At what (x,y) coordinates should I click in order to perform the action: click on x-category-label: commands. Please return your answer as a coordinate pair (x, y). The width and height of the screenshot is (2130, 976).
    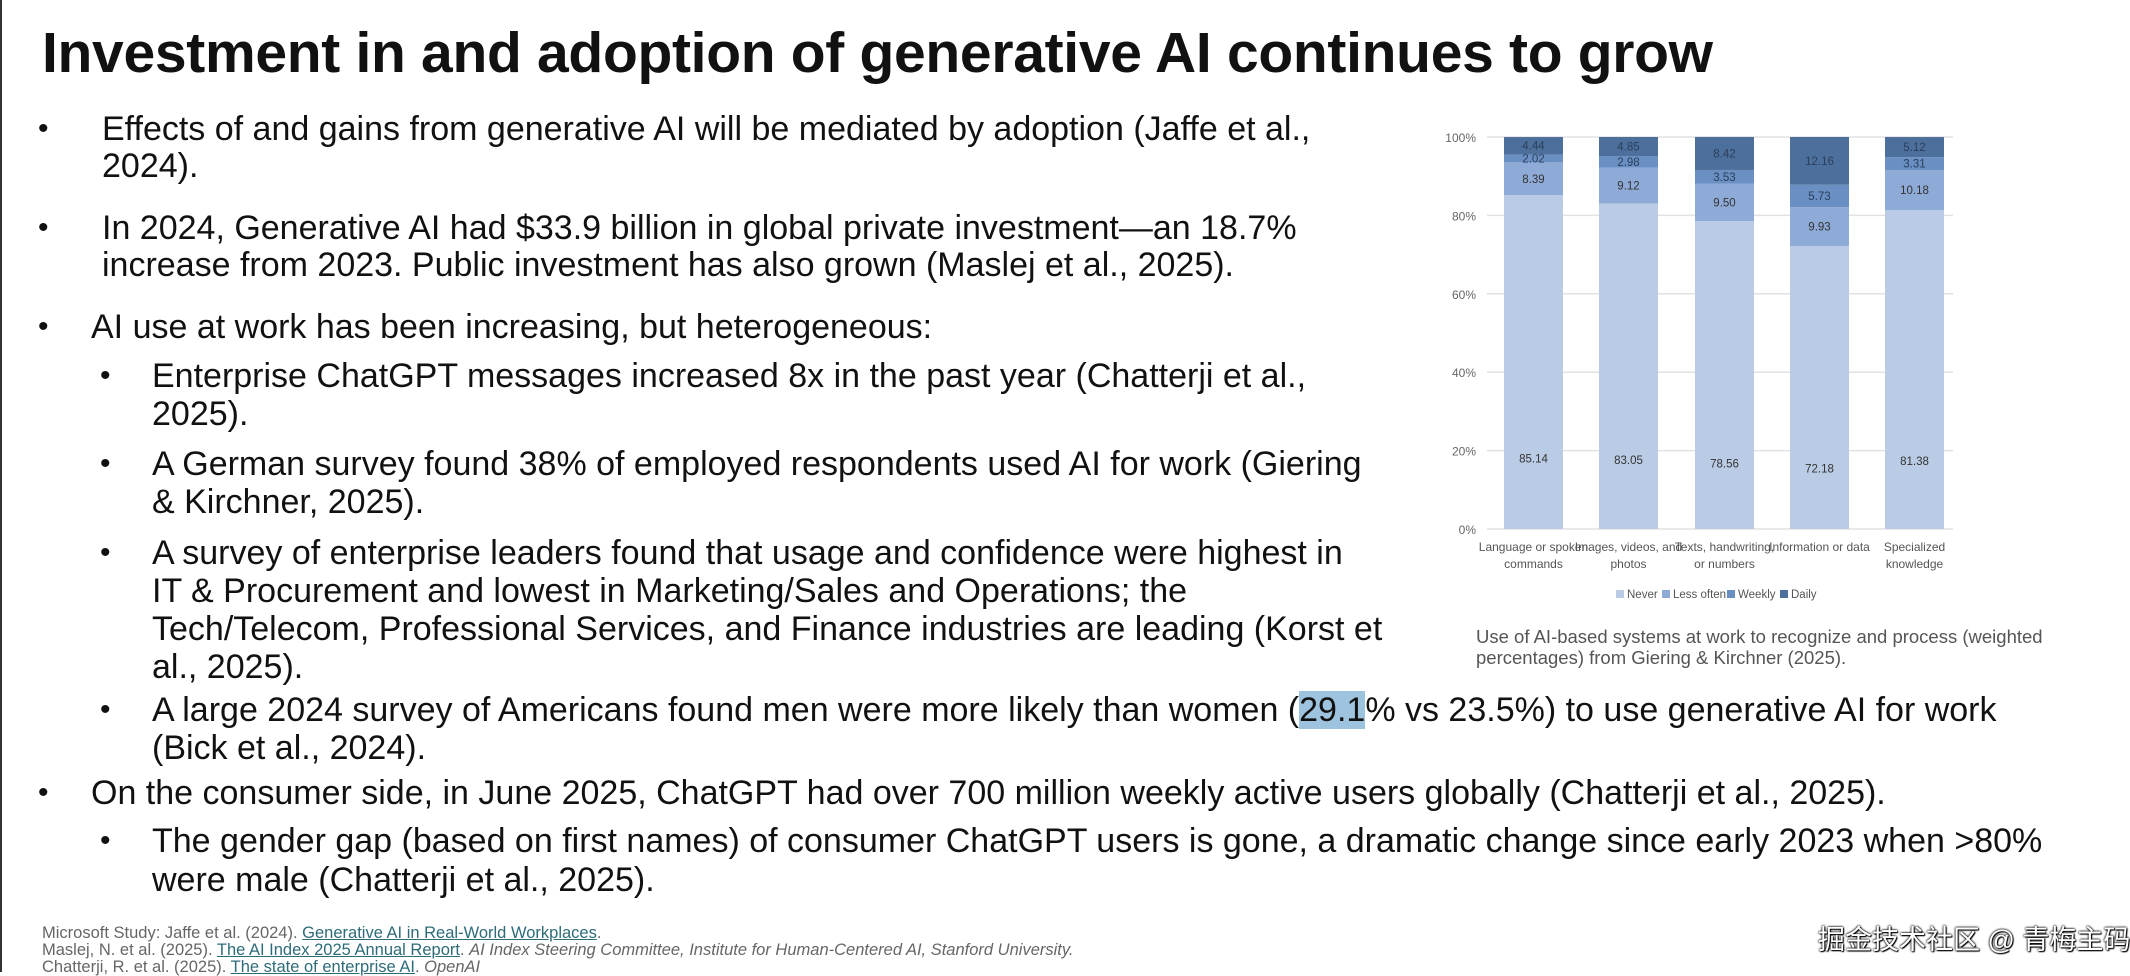
    Looking at the image, I should click on (1533, 564).